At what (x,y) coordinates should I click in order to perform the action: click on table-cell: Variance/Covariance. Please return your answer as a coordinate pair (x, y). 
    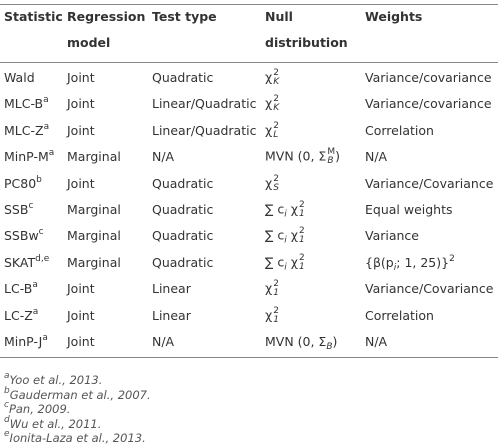
    Looking at the image, I should click on (429, 289).